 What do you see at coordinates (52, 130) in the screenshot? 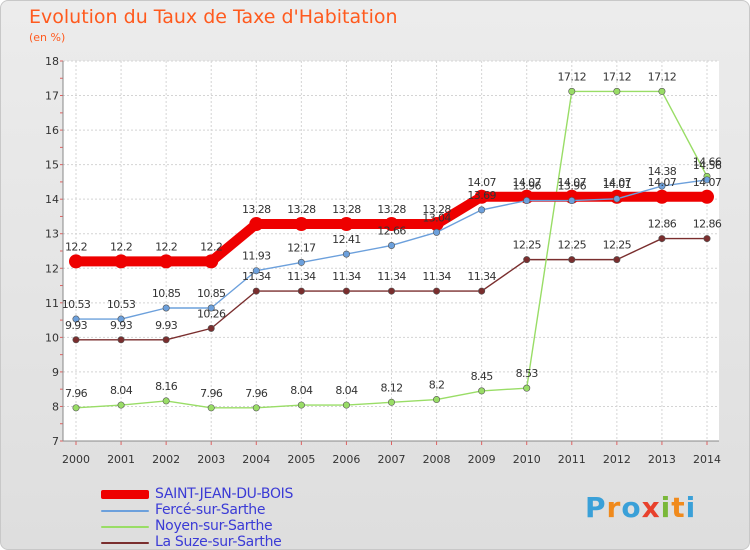
I see `y-tick-label: 16` at bounding box center [52, 130].